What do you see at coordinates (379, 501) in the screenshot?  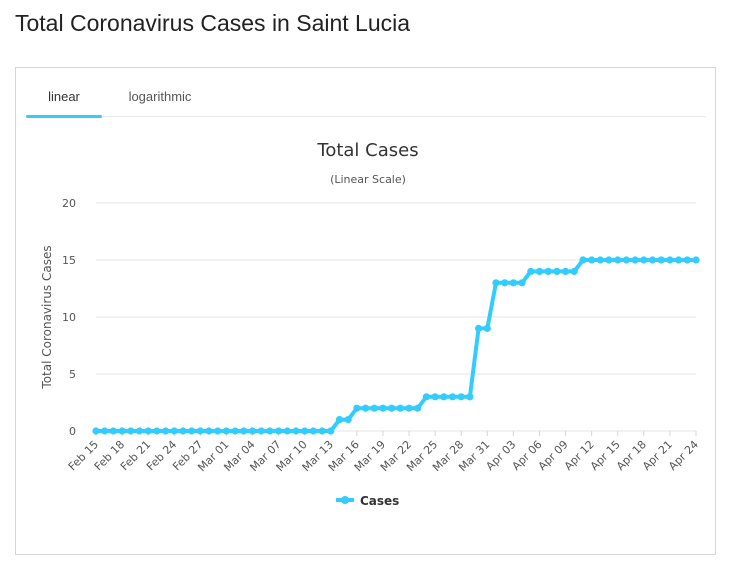 I see `legend-label-cases: Cases` at bounding box center [379, 501].